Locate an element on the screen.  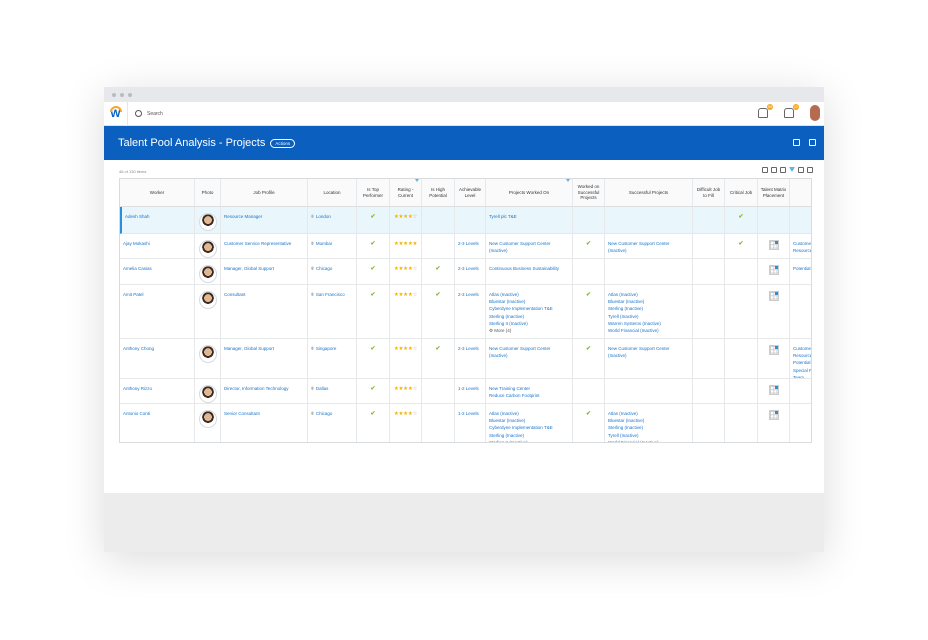
job-profile-link: Consultant is located at coordinates (235, 294).